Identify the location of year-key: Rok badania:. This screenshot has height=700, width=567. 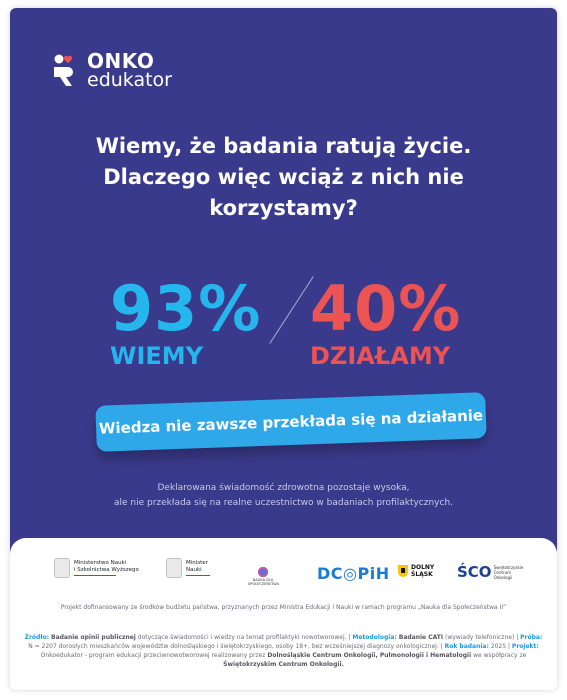
(466, 646).